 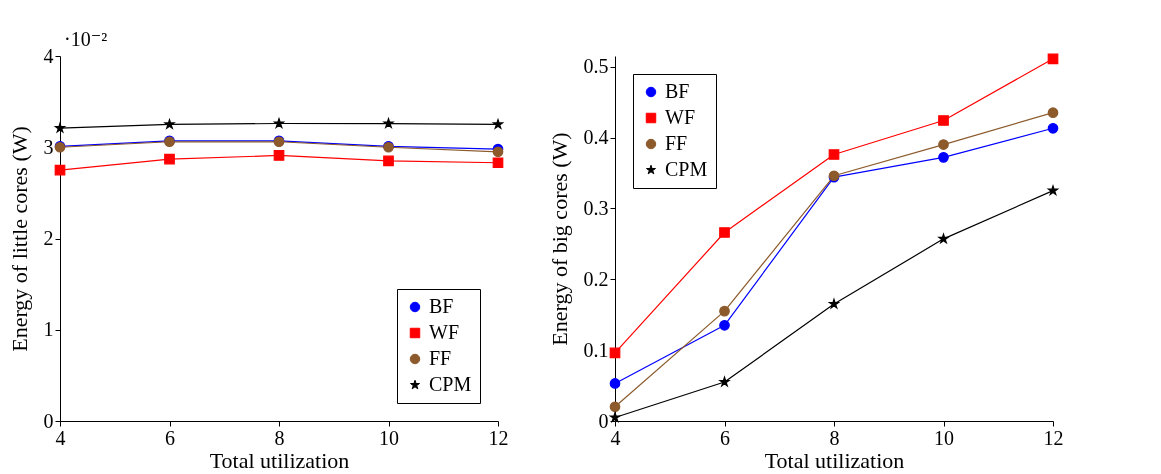 What do you see at coordinates (559, 239) in the screenshot?
I see `y-axis-title: Energy of big cores (W)` at bounding box center [559, 239].